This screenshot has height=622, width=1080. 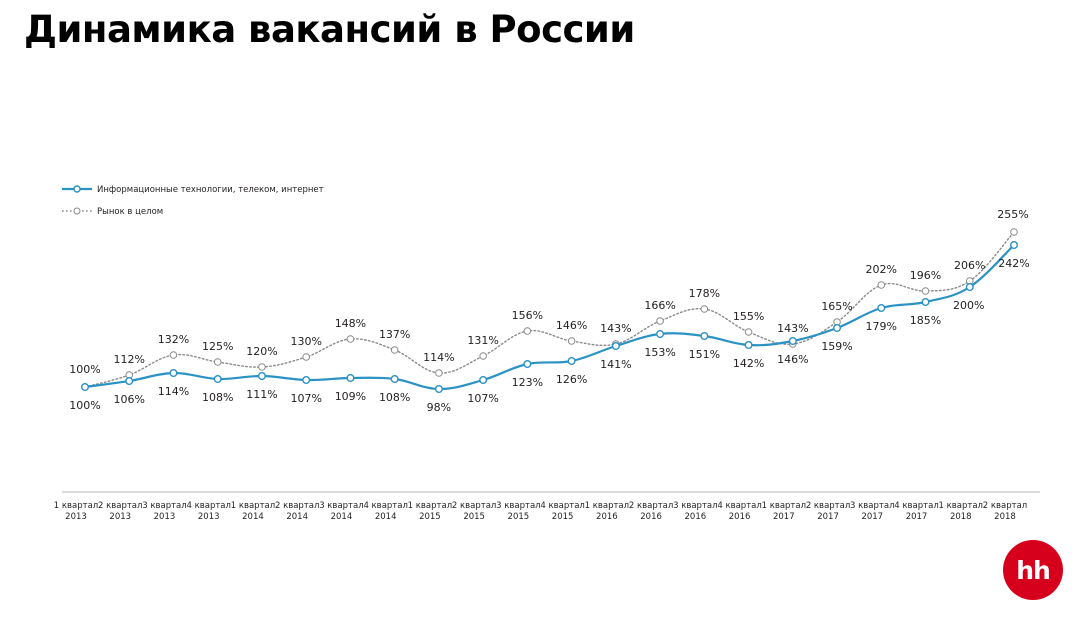 What do you see at coordinates (84, 405) in the screenshot?
I see `it-value-label-0: 100%` at bounding box center [84, 405].